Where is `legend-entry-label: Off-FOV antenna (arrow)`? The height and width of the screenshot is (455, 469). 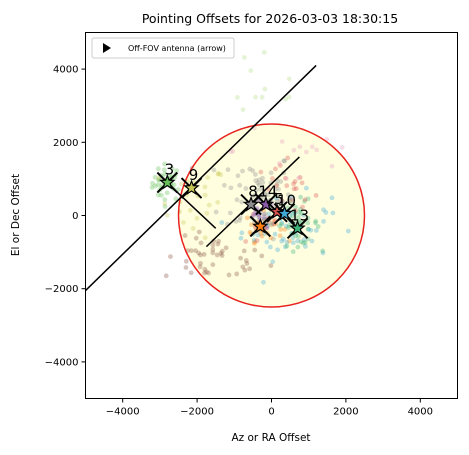 legend-entry-label: Off-FOV antenna (arrow) is located at coordinates (177, 48).